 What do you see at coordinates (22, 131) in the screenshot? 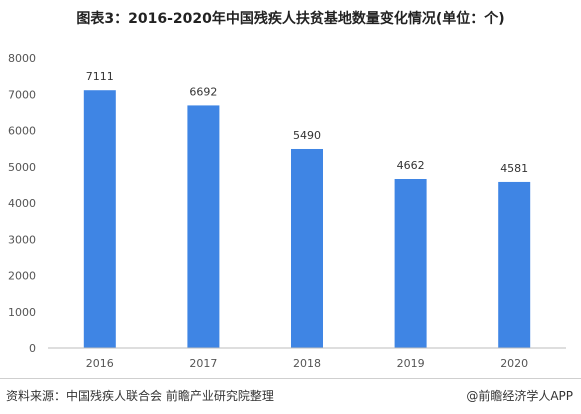
I see `y-tick-label: 6000` at bounding box center [22, 131].